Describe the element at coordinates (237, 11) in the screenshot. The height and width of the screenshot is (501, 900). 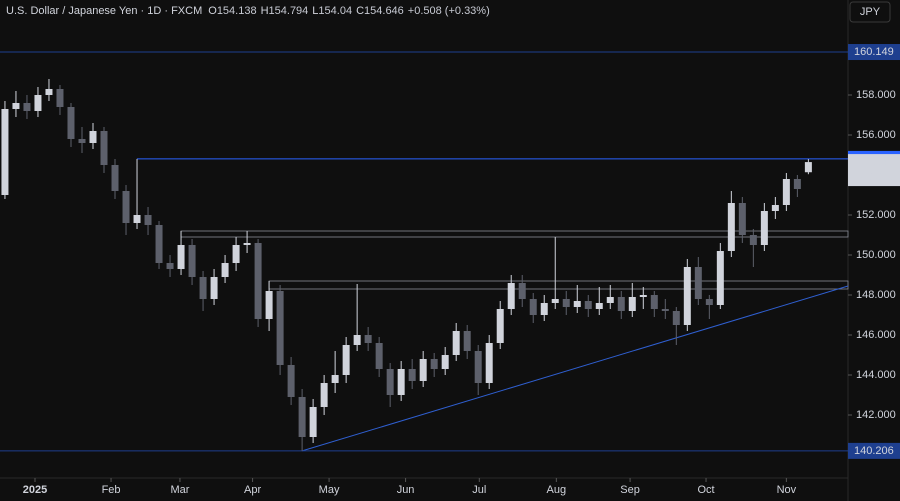
I see `ohlc-value: 154.138` at that location.